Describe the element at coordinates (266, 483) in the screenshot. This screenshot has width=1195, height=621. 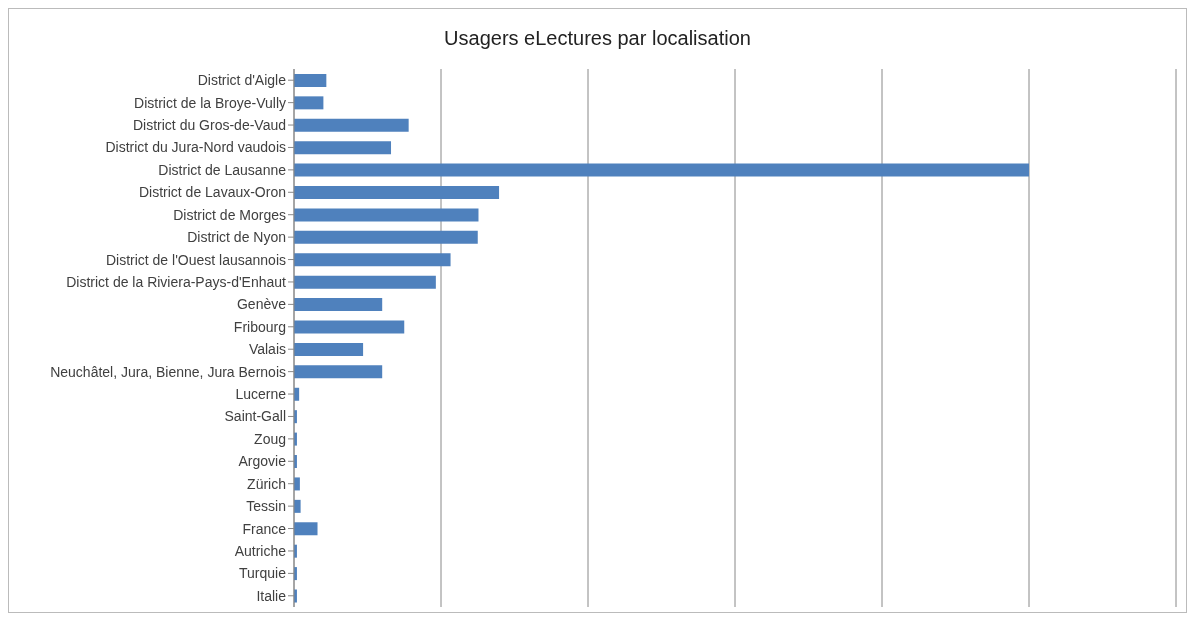
I see `y-tick-label: Zürich` at that location.